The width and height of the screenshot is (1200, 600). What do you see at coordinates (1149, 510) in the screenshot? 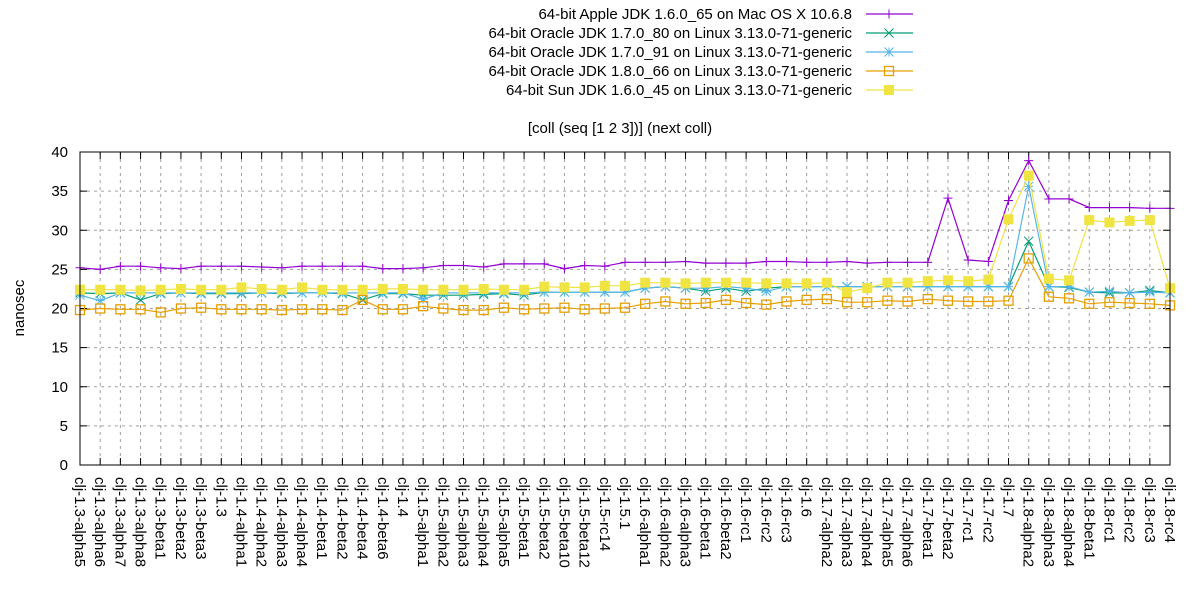
I see `x-tick-label: clj-1.8-rc3` at bounding box center [1149, 510].